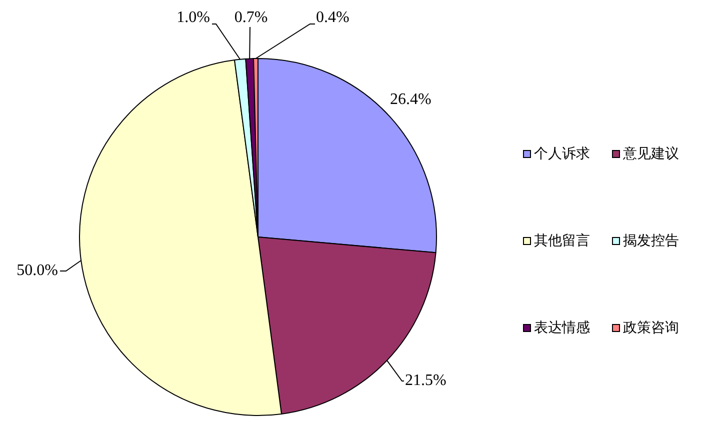 The height and width of the screenshot is (446, 710). What do you see at coordinates (651, 154) in the screenshot?
I see `legend-label: 意见建议` at bounding box center [651, 154].